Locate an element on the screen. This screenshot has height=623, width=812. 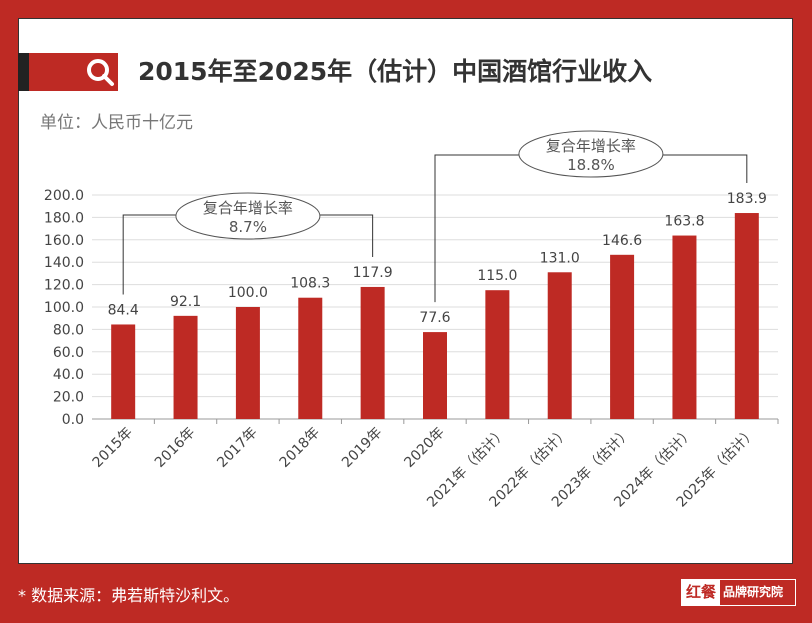
unit-label: 单位：人民币十亿元 is located at coordinates (116, 123).